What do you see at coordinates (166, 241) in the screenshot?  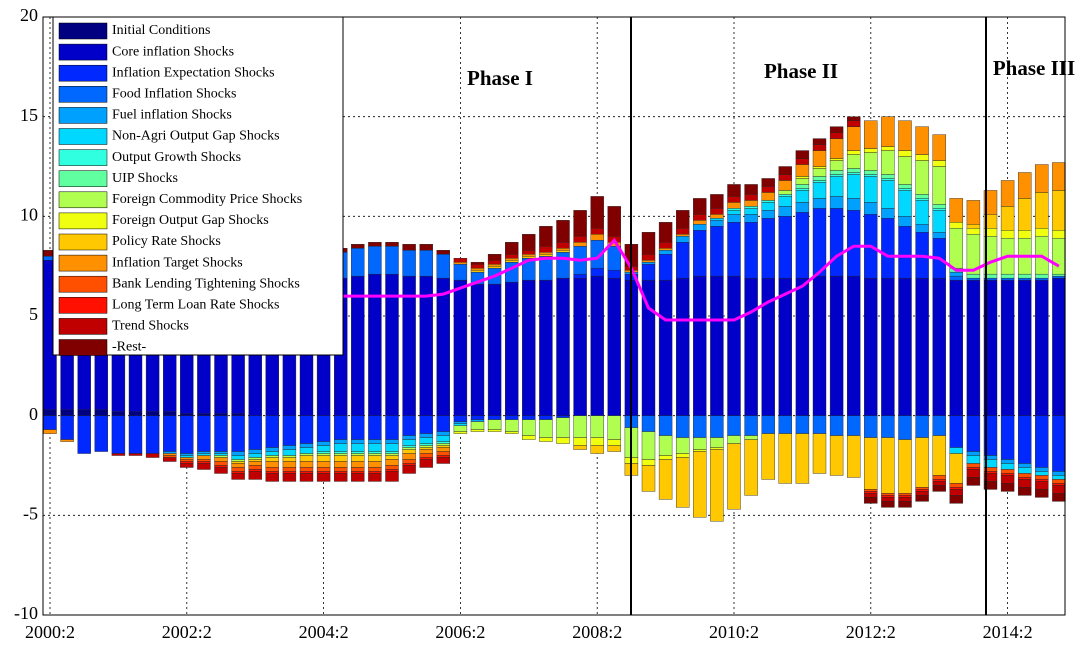 I see `legend-label: Policy Rate Shocks` at bounding box center [166, 241].